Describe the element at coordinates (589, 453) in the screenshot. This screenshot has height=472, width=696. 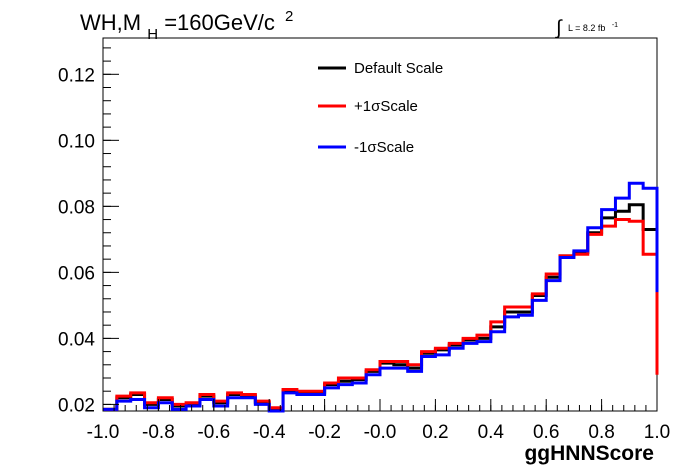
I see `x-axis-title: ggHNNScore` at that location.